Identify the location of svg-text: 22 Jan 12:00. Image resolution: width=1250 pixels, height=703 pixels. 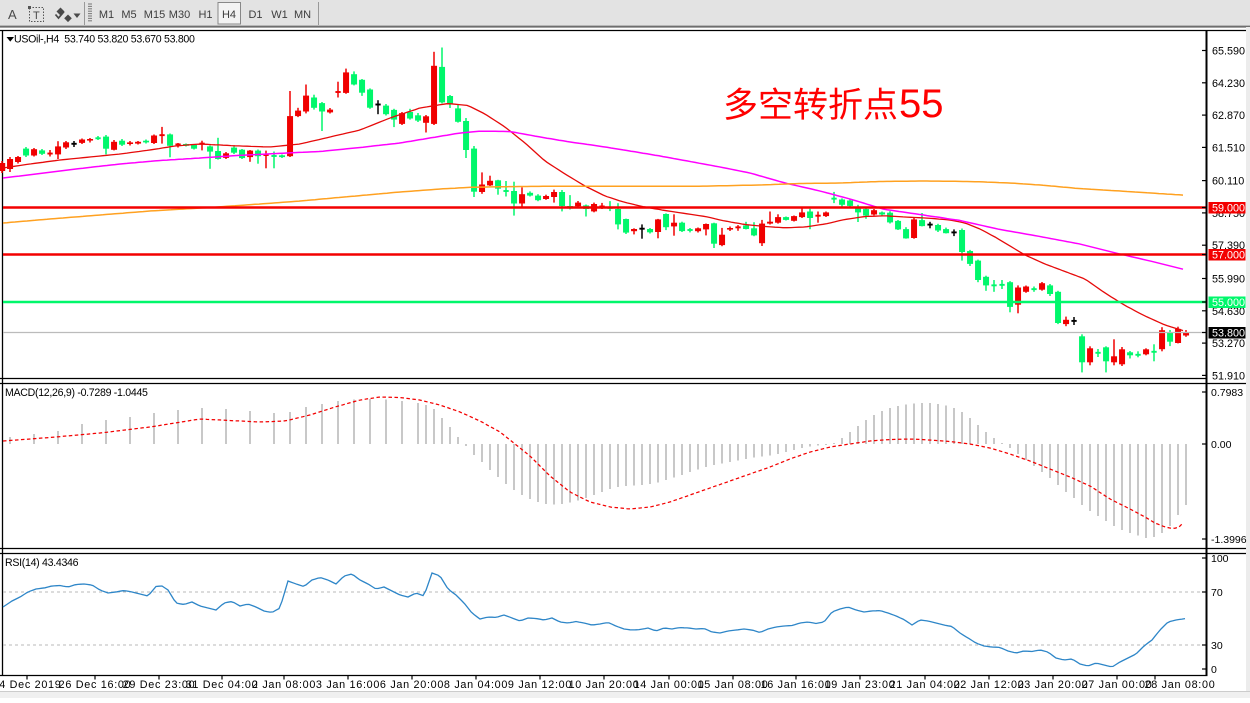
(989, 685).